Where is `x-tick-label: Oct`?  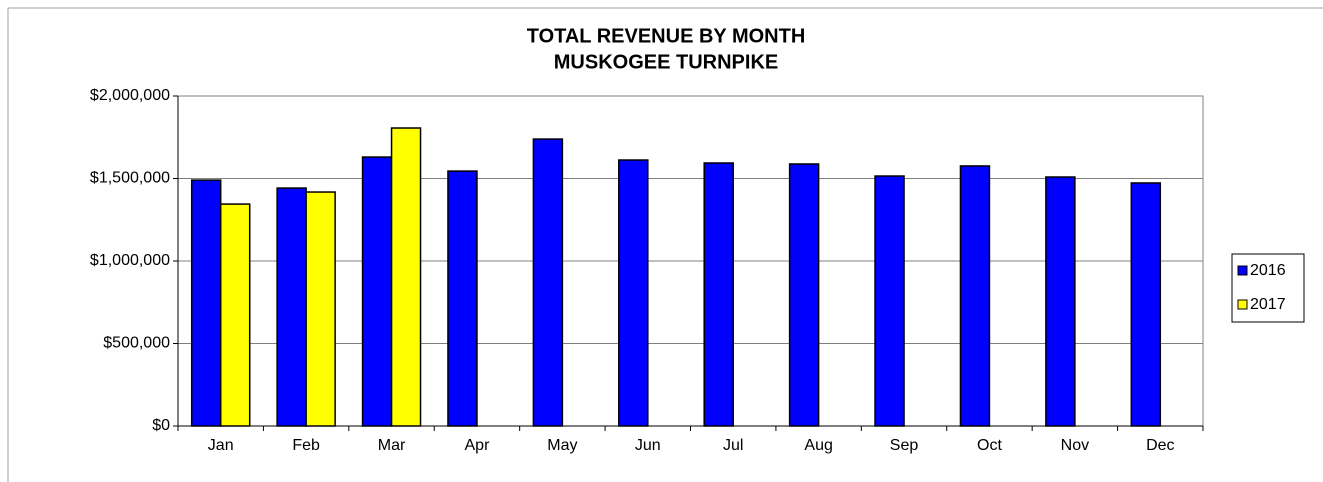 x-tick-label: Oct is located at coordinates (989, 445).